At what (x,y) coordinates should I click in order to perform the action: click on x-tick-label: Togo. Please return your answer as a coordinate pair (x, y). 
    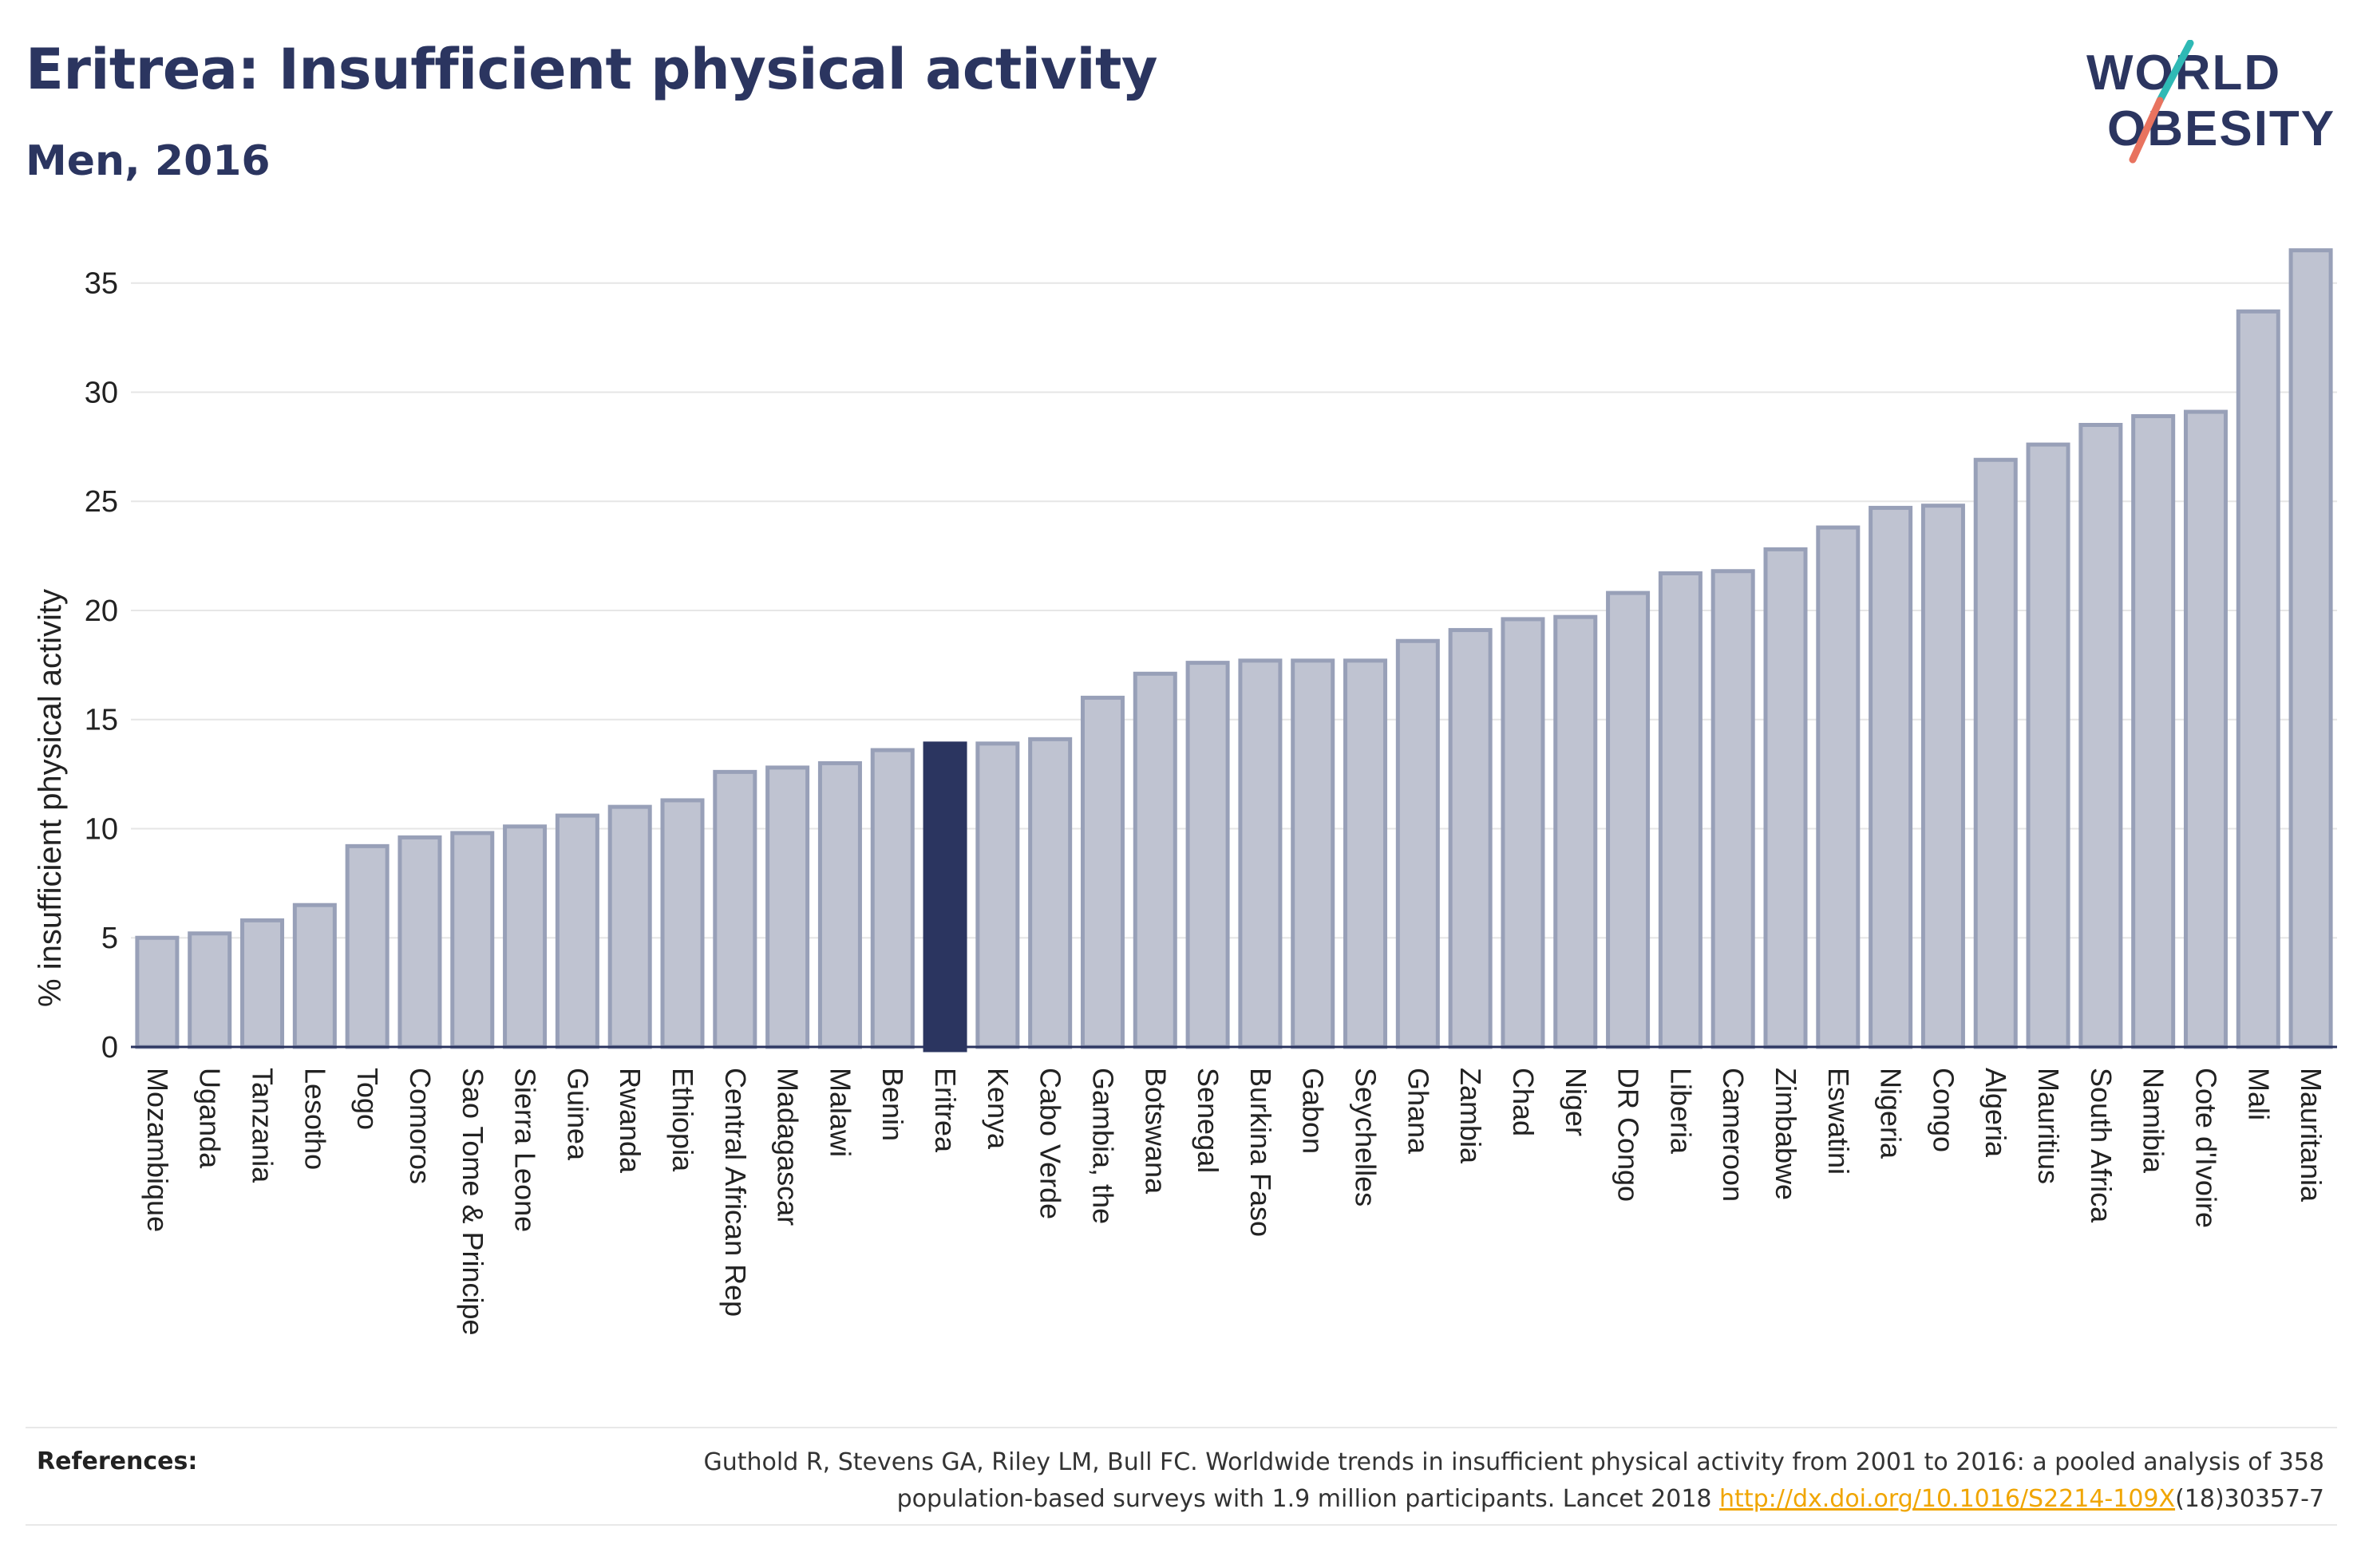
    Looking at the image, I should click on (367, 1099).